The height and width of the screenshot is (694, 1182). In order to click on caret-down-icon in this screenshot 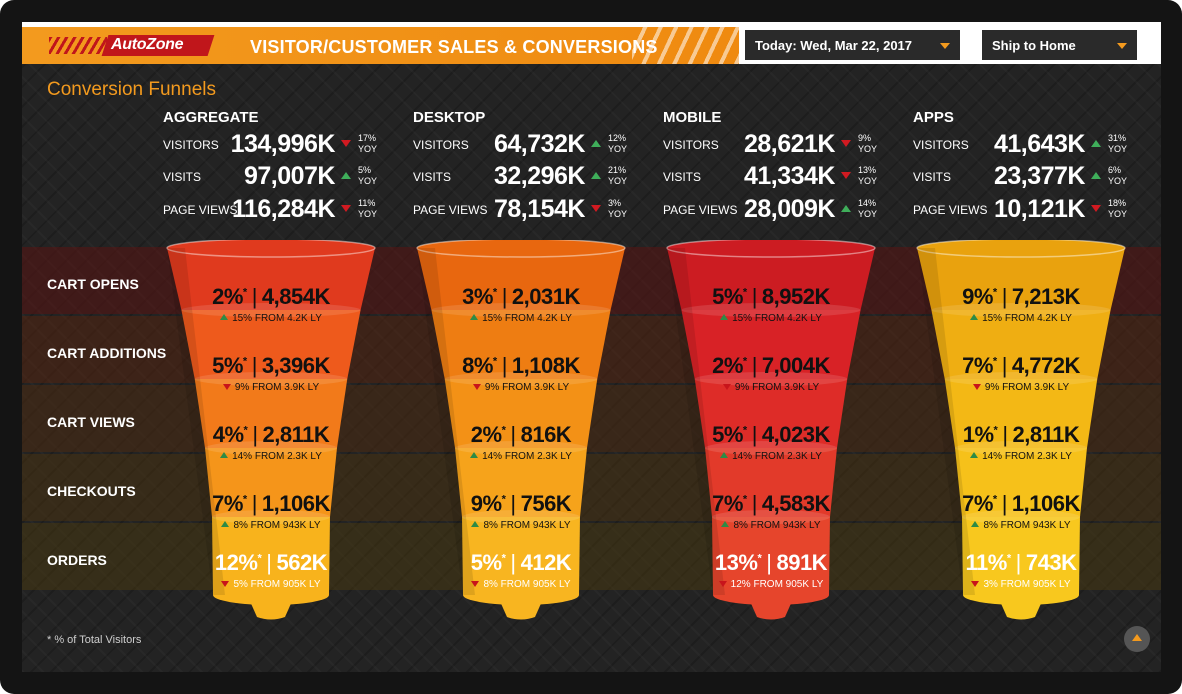, I will do `click(945, 46)`.